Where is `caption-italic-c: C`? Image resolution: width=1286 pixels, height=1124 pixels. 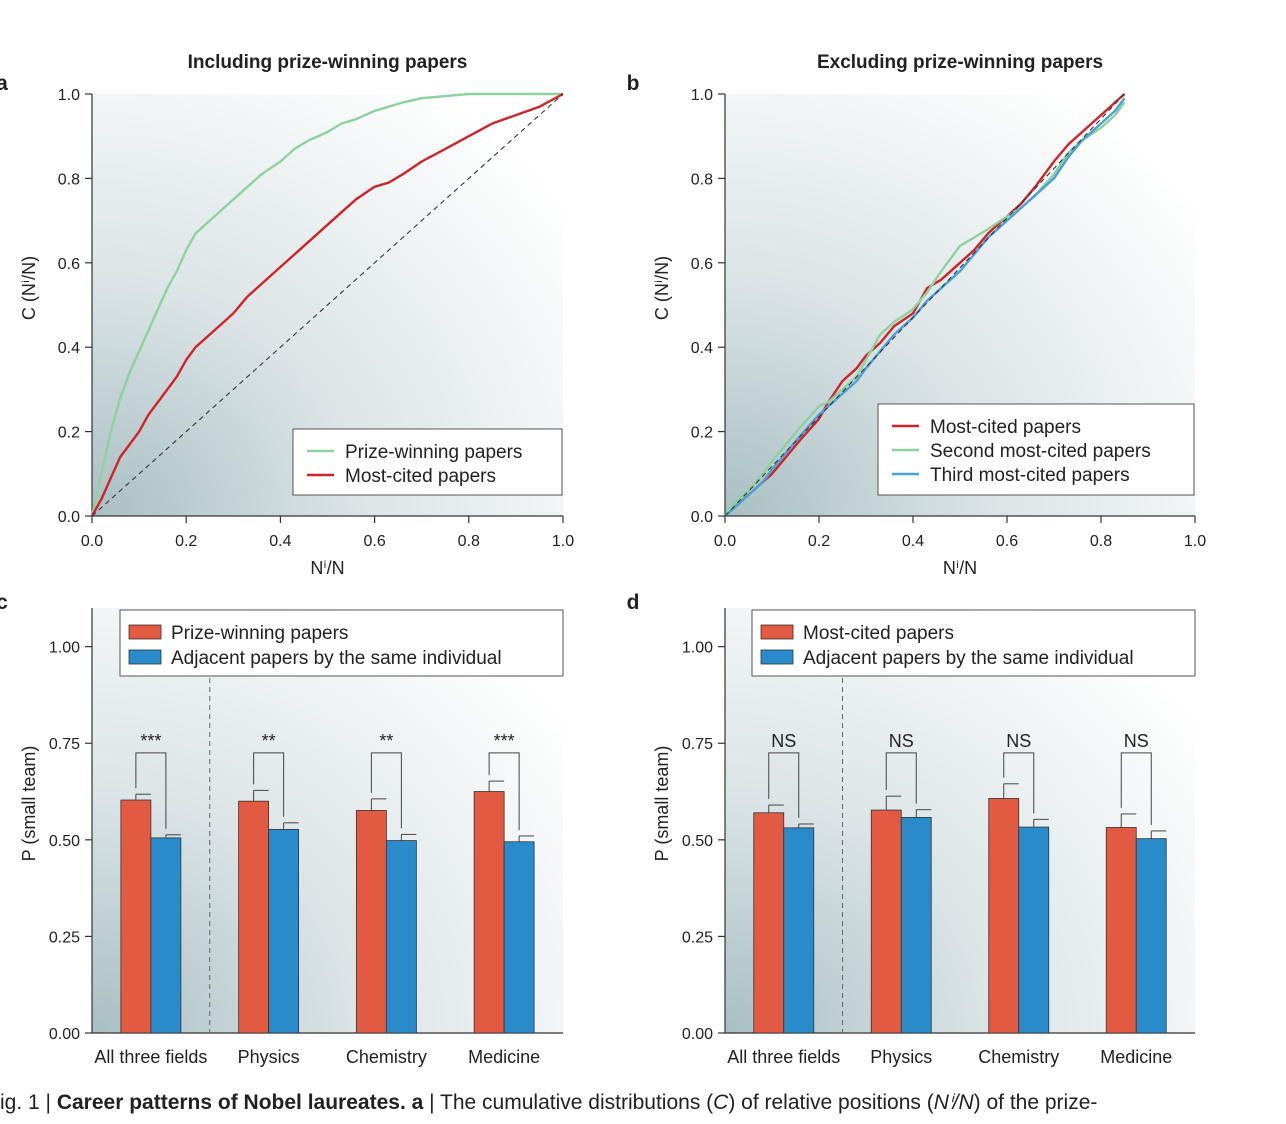 caption-italic-c: C is located at coordinates (721, 1102).